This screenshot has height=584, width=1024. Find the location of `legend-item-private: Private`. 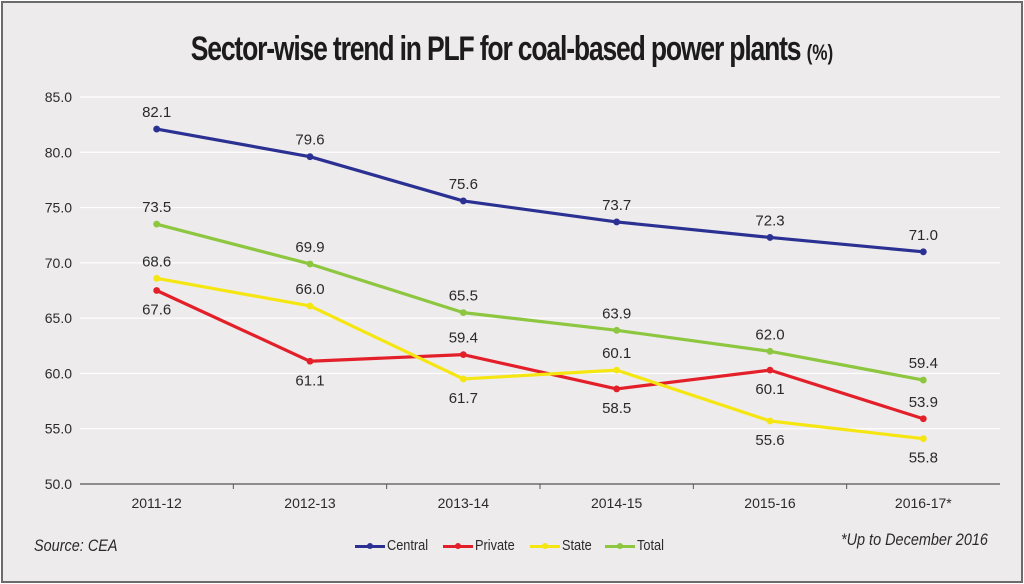

legend-item-private: Private is located at coordinates (482, 545).